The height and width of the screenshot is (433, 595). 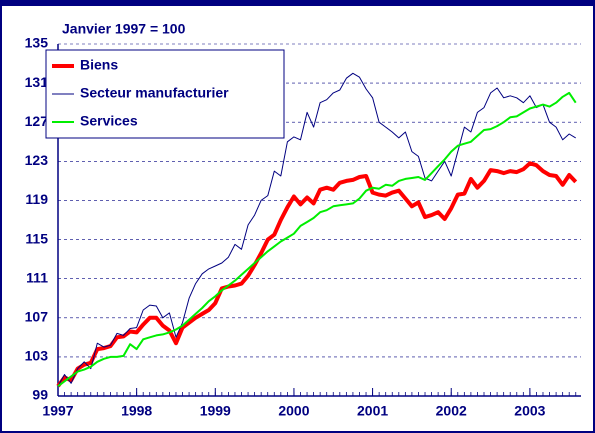 What do you see at coordinates (215, 411) in the screenshot?
I see `x-tick-label: 1999` at bounding box center [215, 411].